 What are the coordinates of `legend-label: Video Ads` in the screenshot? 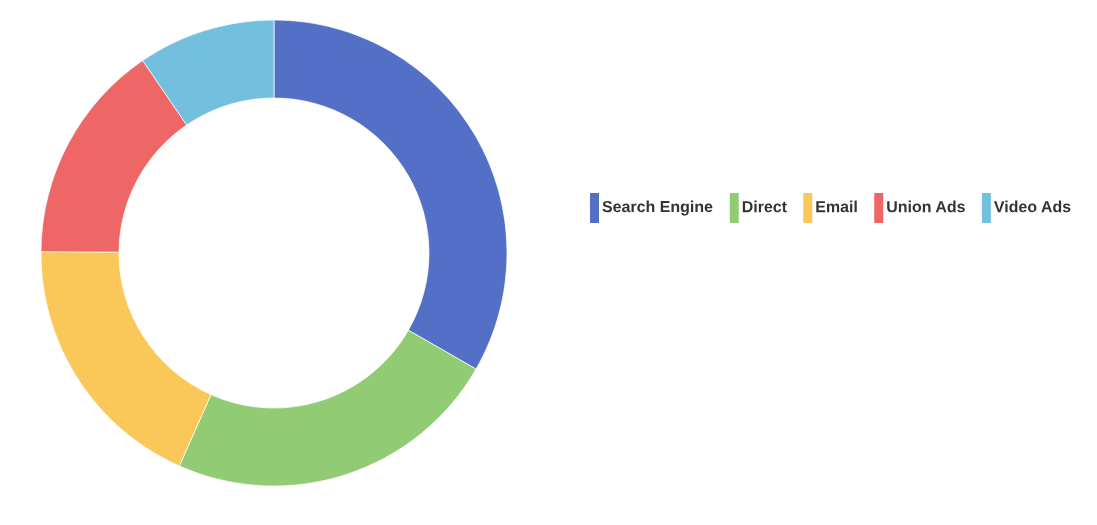 It's located at (1032, 206).